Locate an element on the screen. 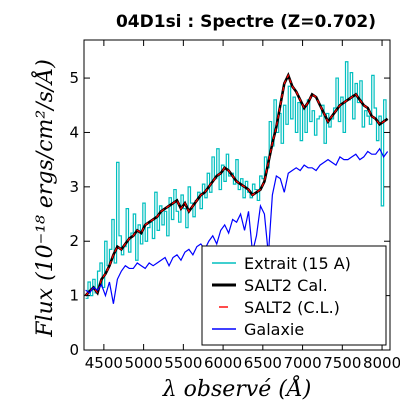  x-tick-label: 4500 is located at coordinates (104, 363).